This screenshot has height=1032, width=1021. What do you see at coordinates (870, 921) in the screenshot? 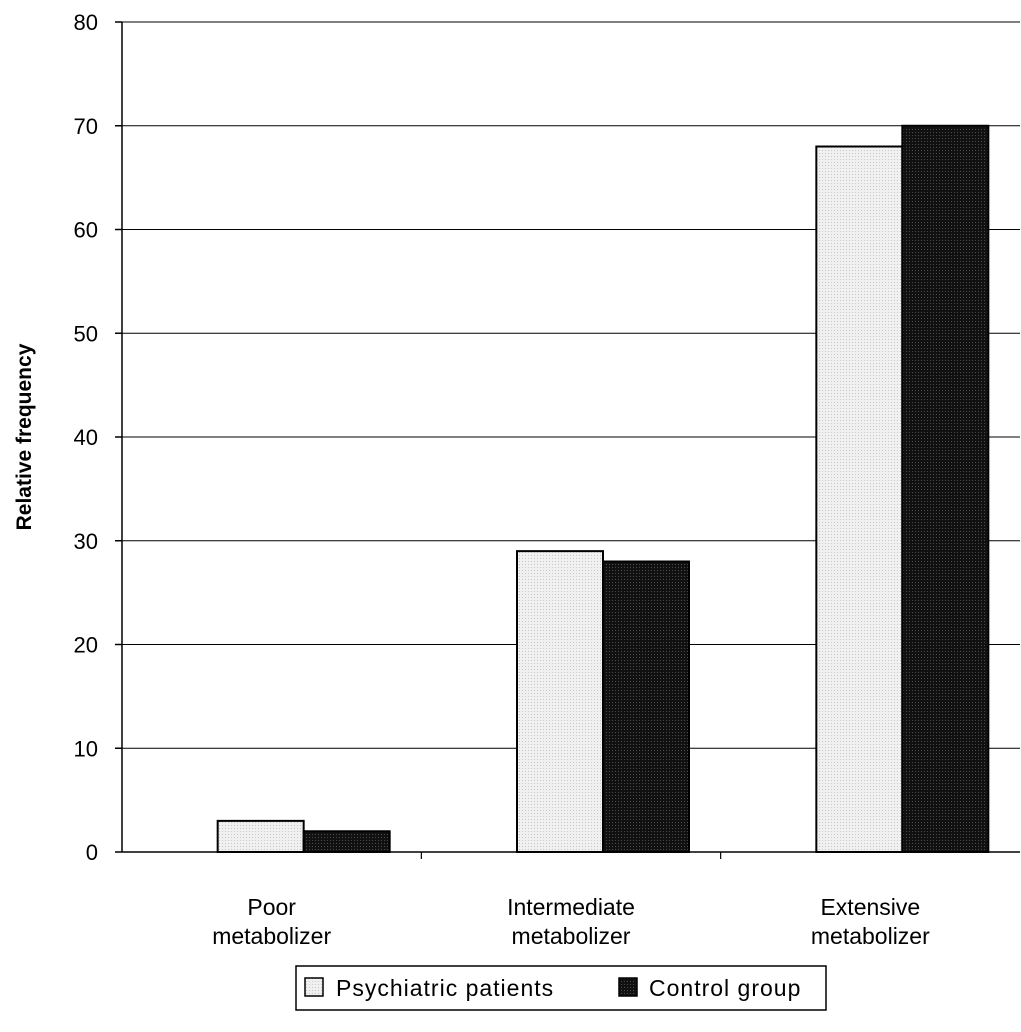
I see `x-category-label: Extensive metabolizer` at bounding box center [870, 921].